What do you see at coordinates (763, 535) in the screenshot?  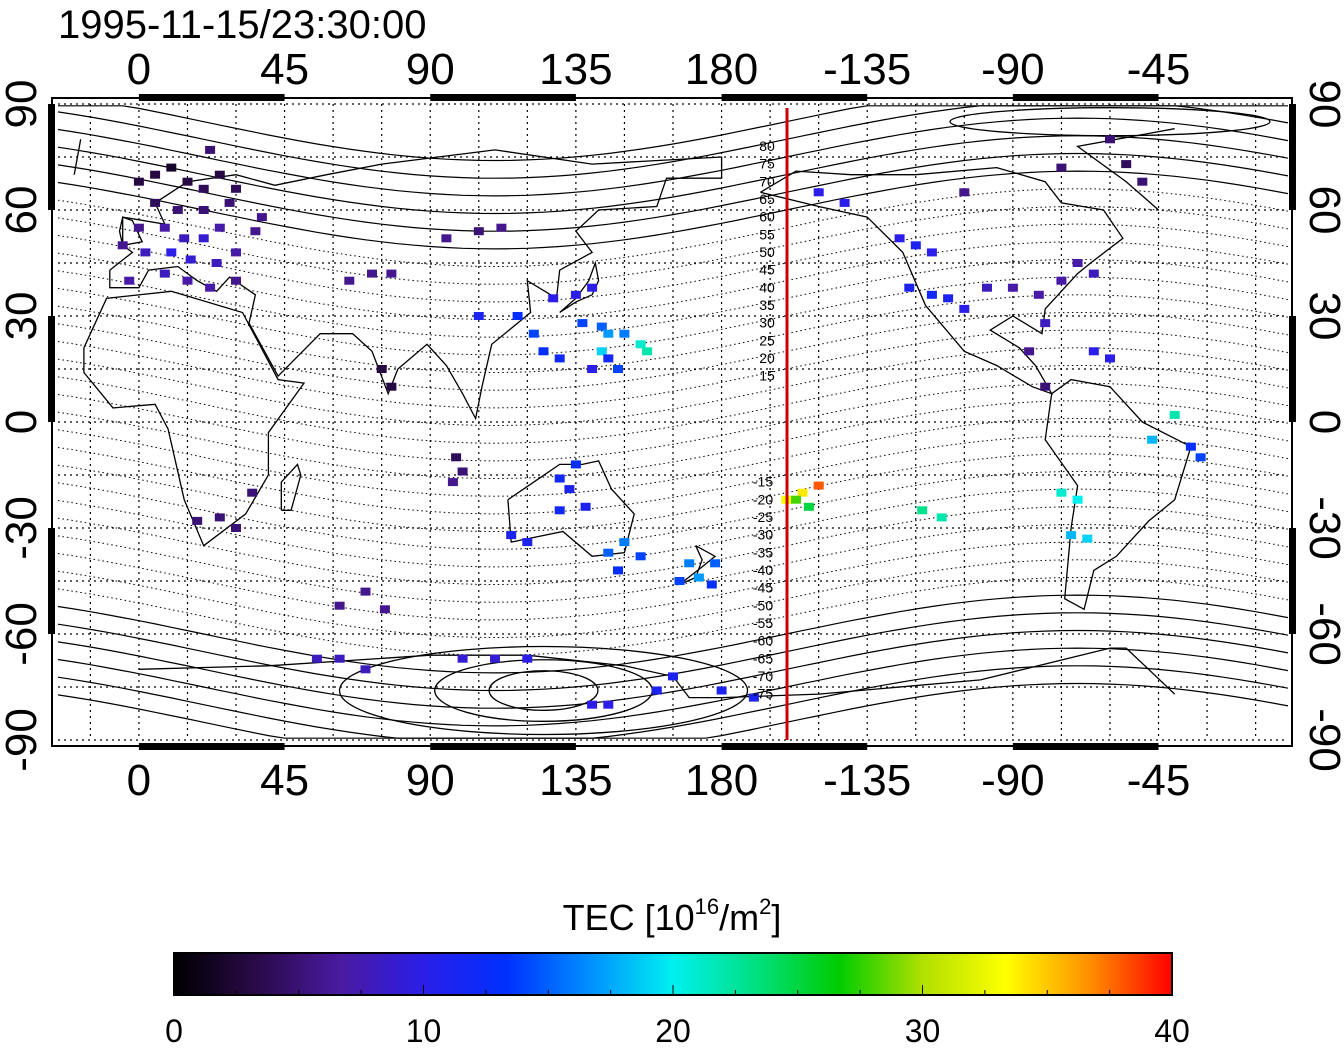 I see `contour-label: -30` at bounding box center [763, 535].